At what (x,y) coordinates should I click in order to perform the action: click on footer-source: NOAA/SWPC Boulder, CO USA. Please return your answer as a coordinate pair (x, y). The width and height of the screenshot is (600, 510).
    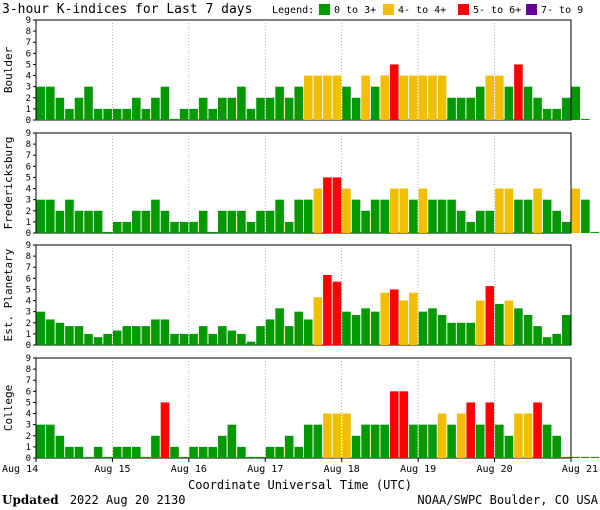
    Looking at the image, I should click on (507, 500).